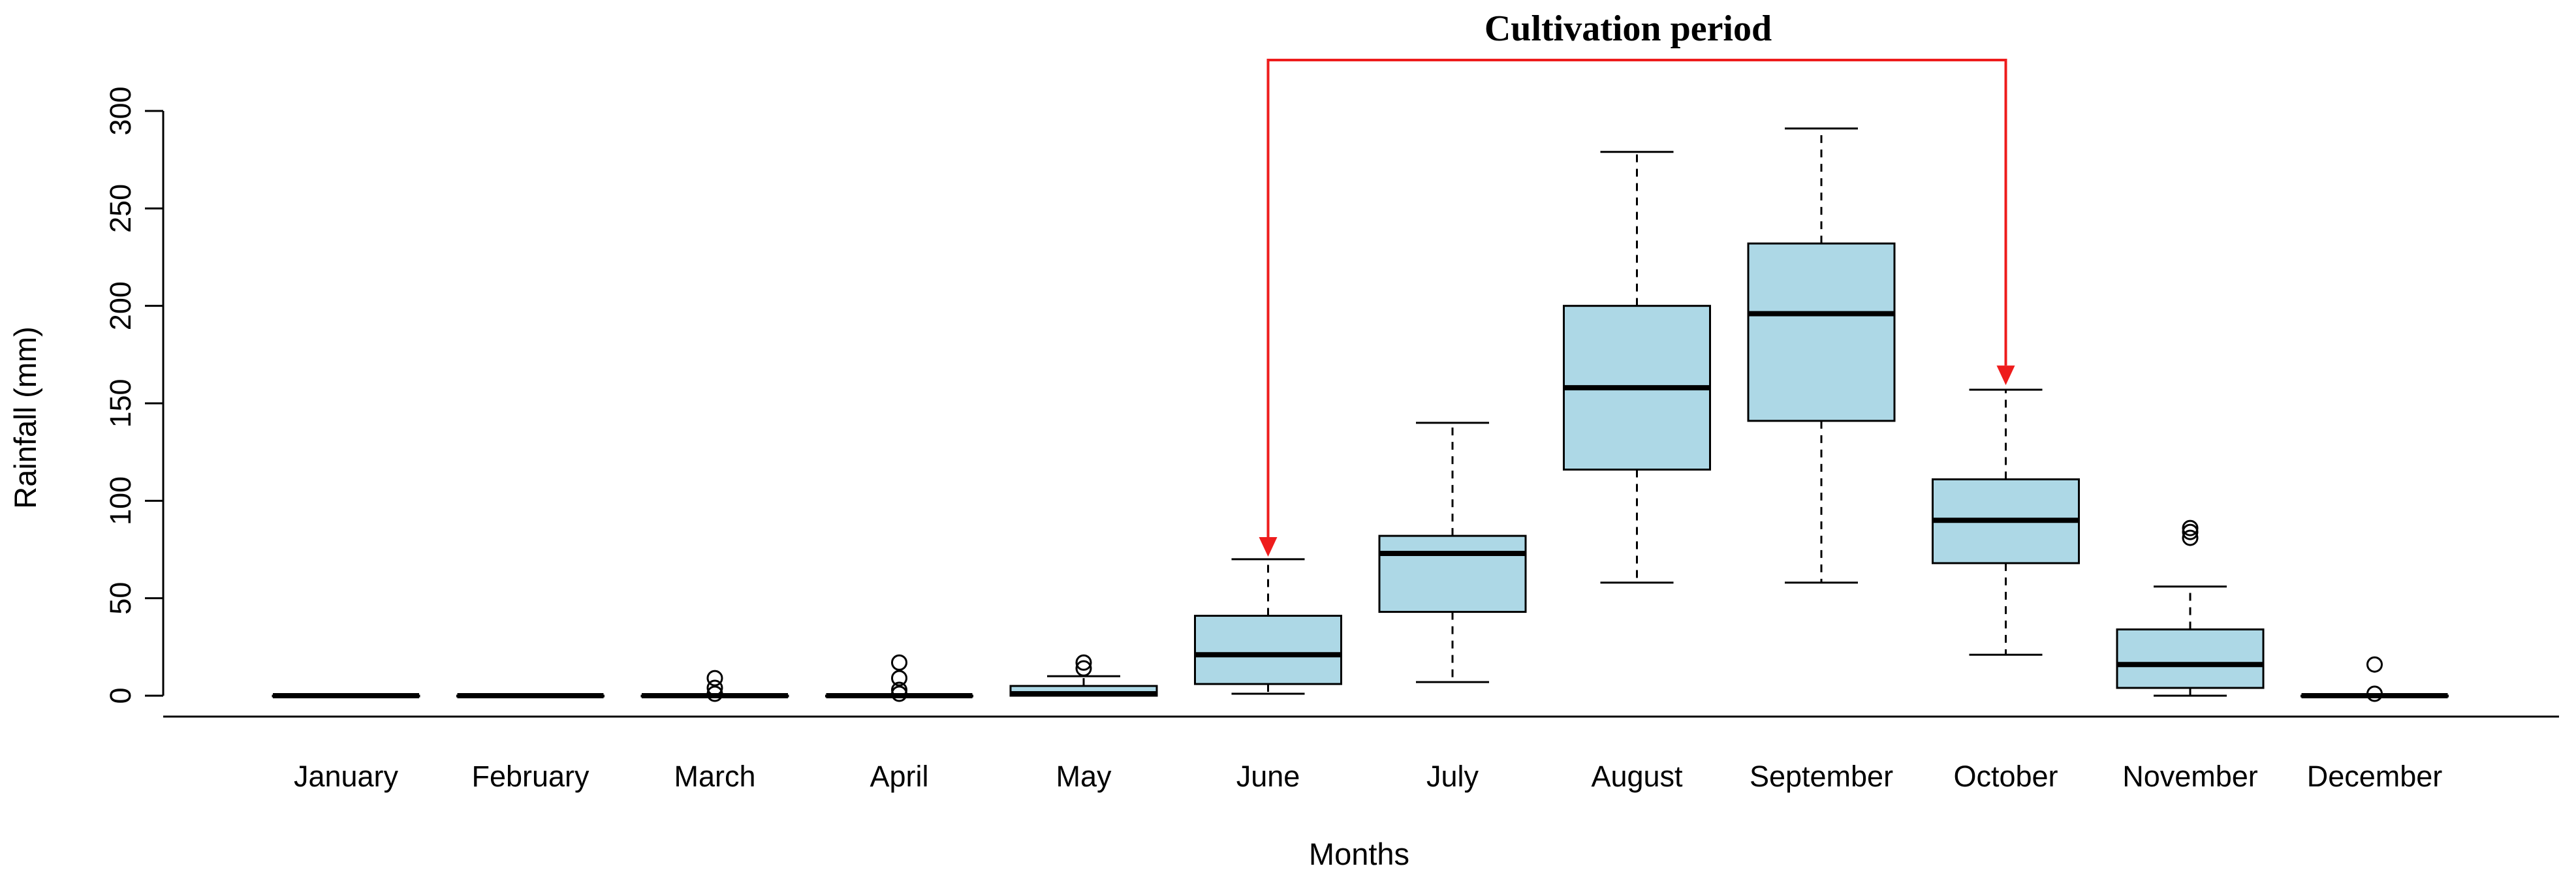  What do you see at coordinates (1268, 776) in the screenshot?
I see `x-tick-label: June` at bounding box center [1268, 776].